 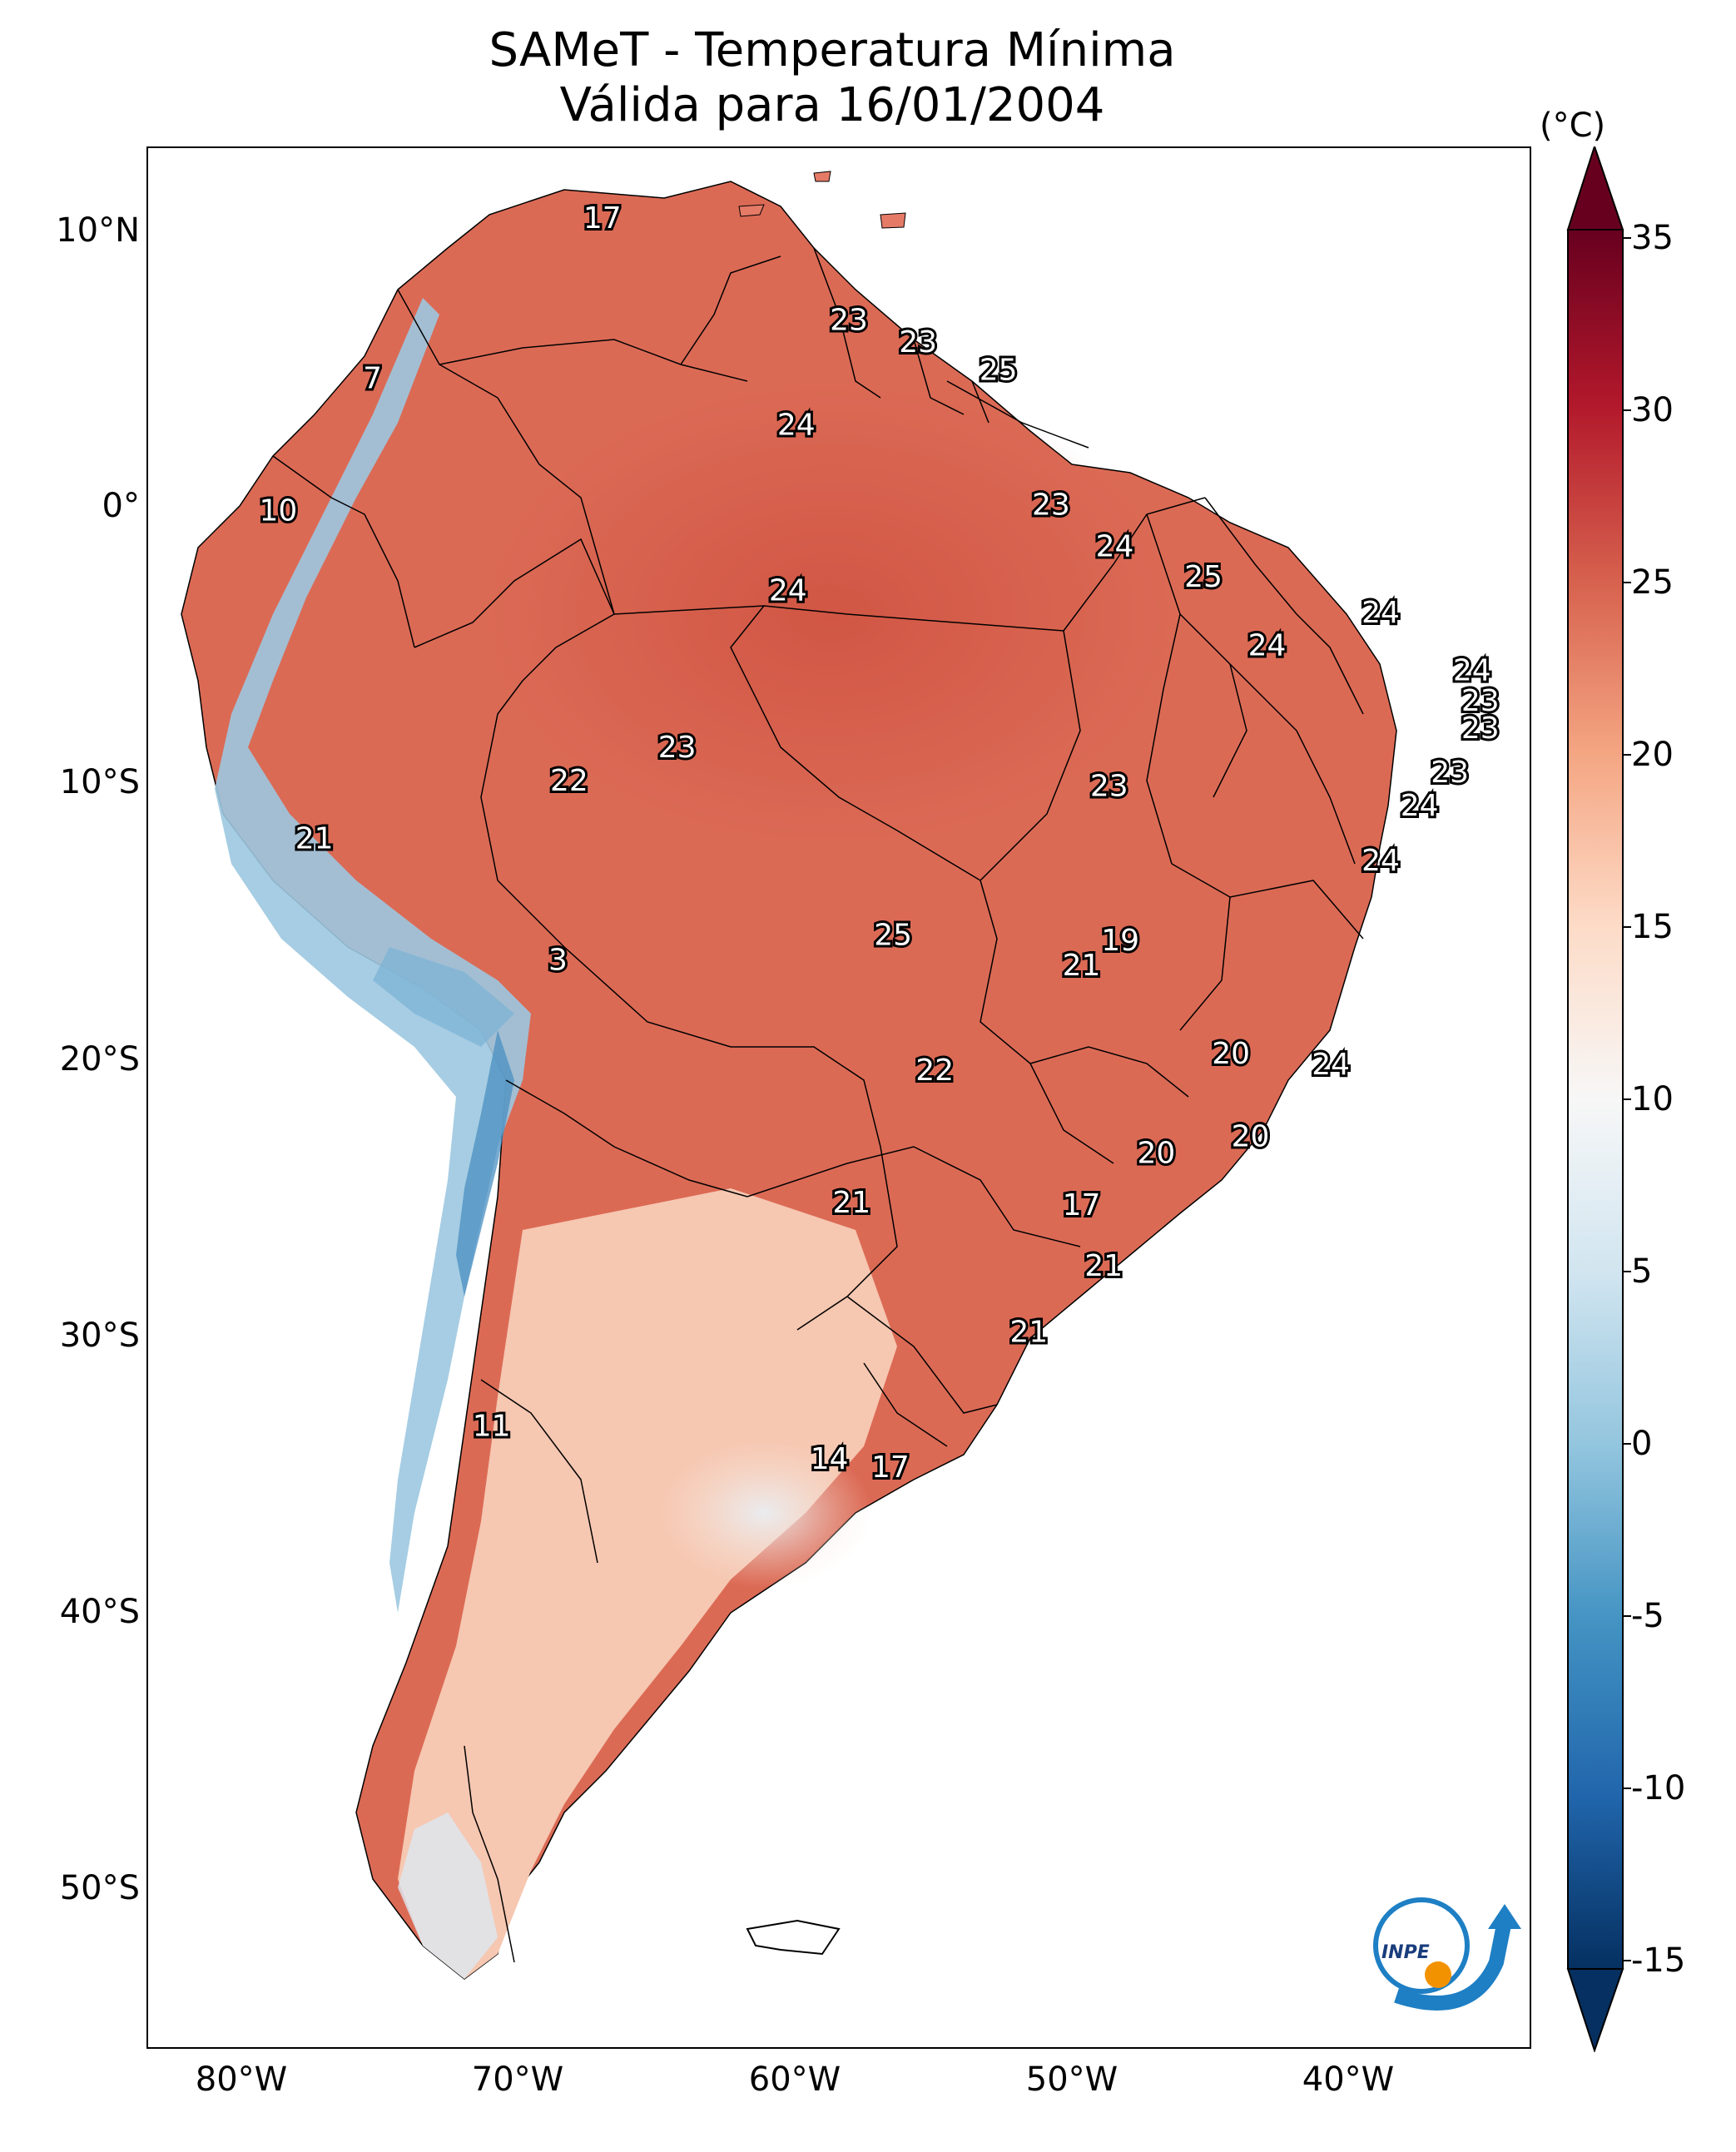 I want to click on logo-arrow-icon, so click(x=1504, y=1916).